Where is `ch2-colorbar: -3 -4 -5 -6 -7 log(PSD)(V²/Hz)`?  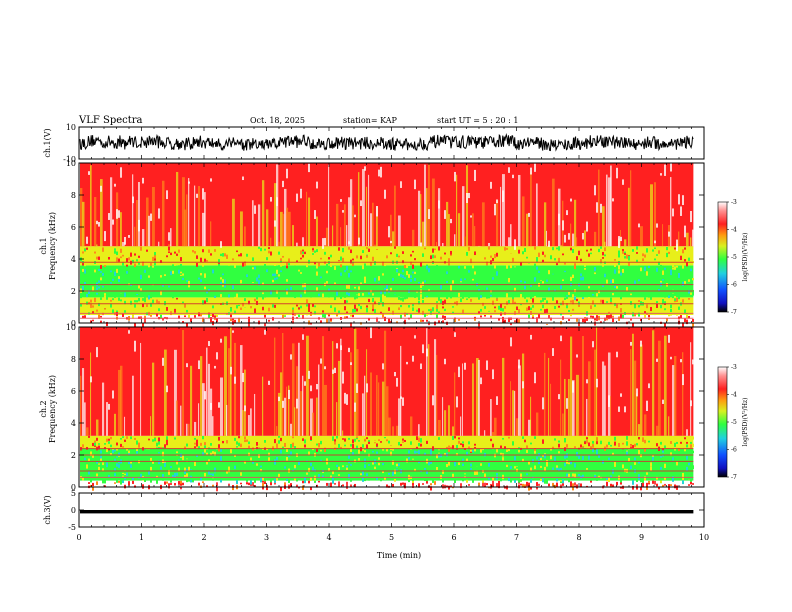
ch2-colorbar: -3 -4 -5 -6 -7 log(PSD)(V²/Hz) is located at coordinates (733, 422).